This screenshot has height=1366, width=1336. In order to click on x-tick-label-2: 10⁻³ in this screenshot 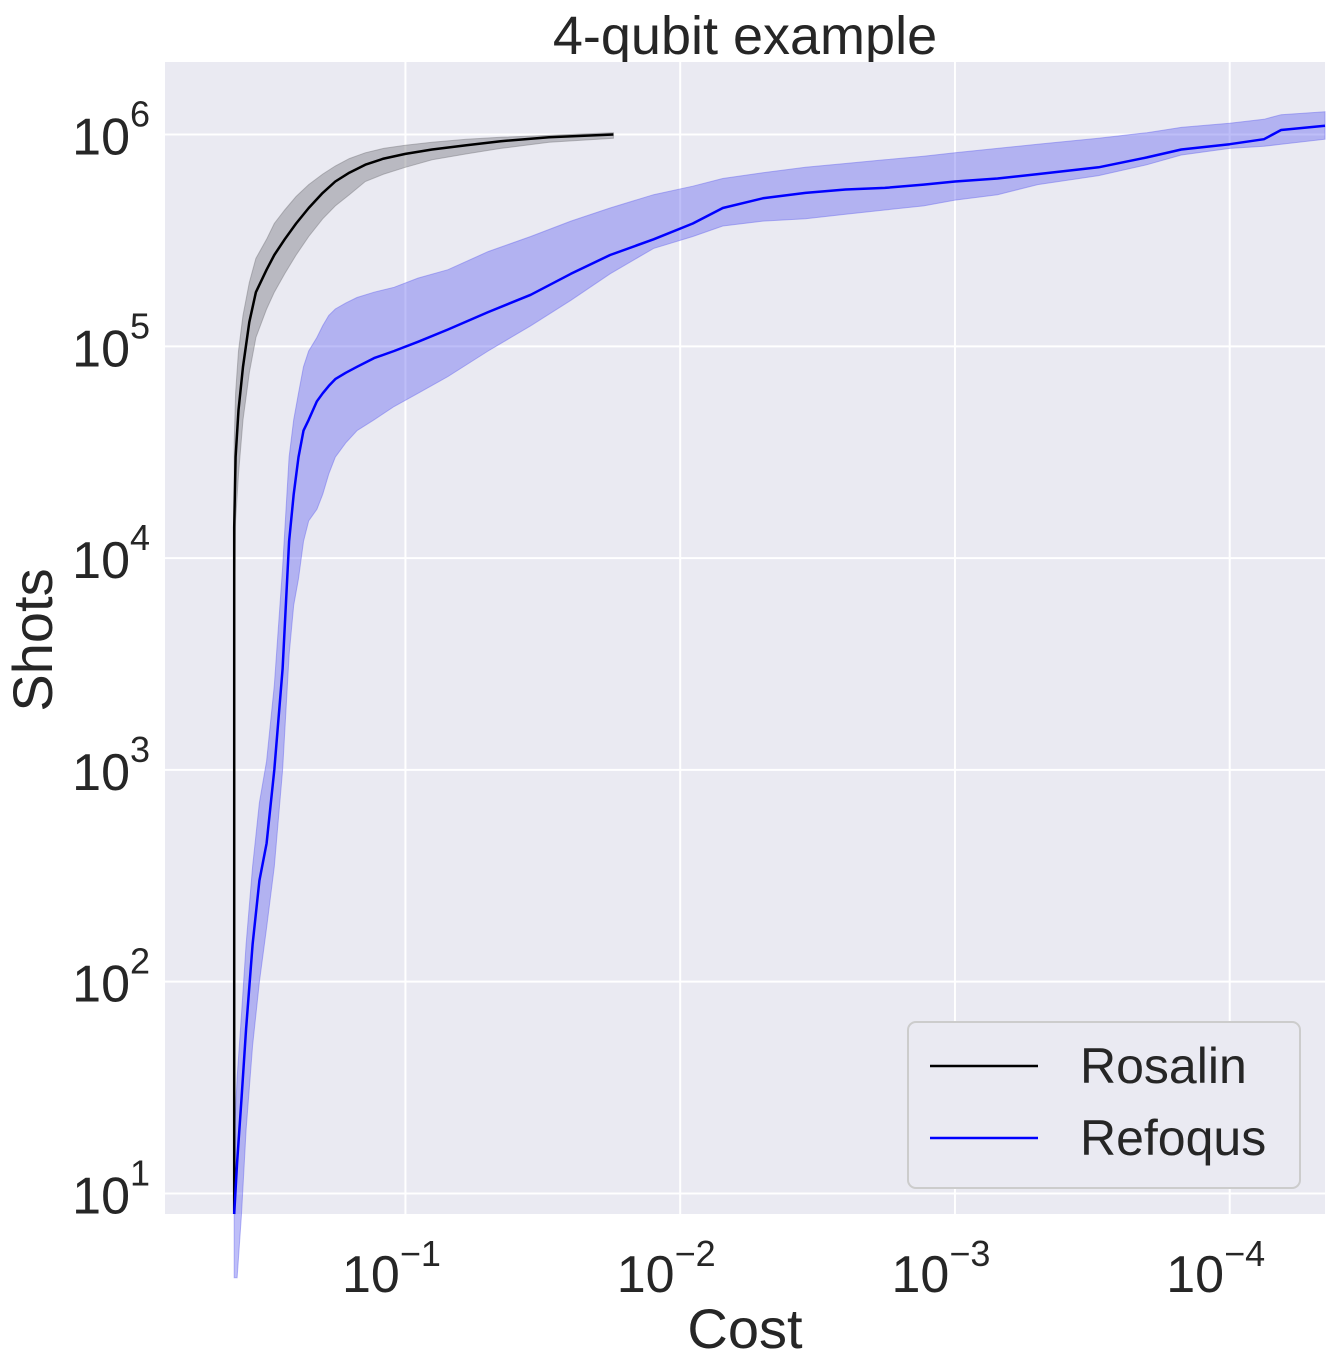, I will do `click(941, 1268)`.